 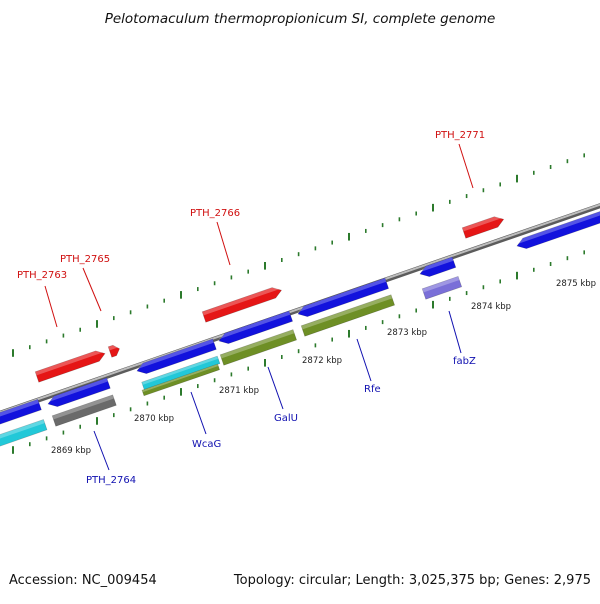 I want to click on gene-label-rfe: Rfe, so click(x=372, y=389).